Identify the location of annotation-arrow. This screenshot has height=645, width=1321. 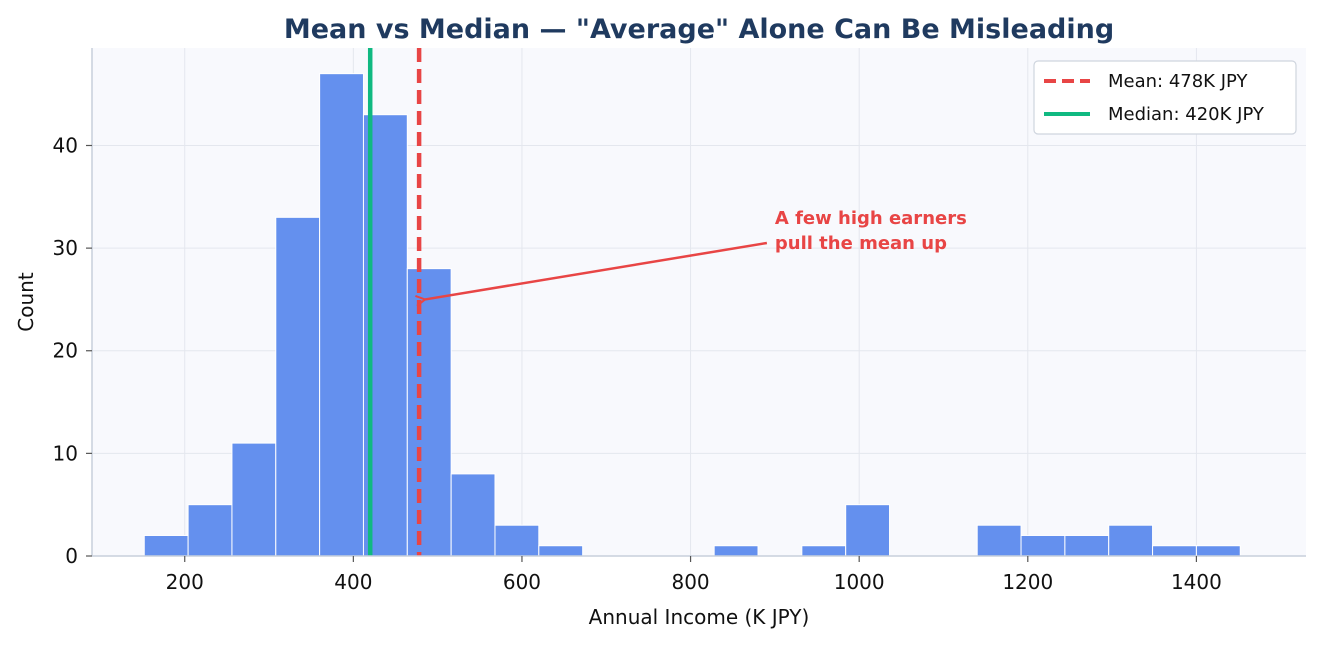
(596, 270).